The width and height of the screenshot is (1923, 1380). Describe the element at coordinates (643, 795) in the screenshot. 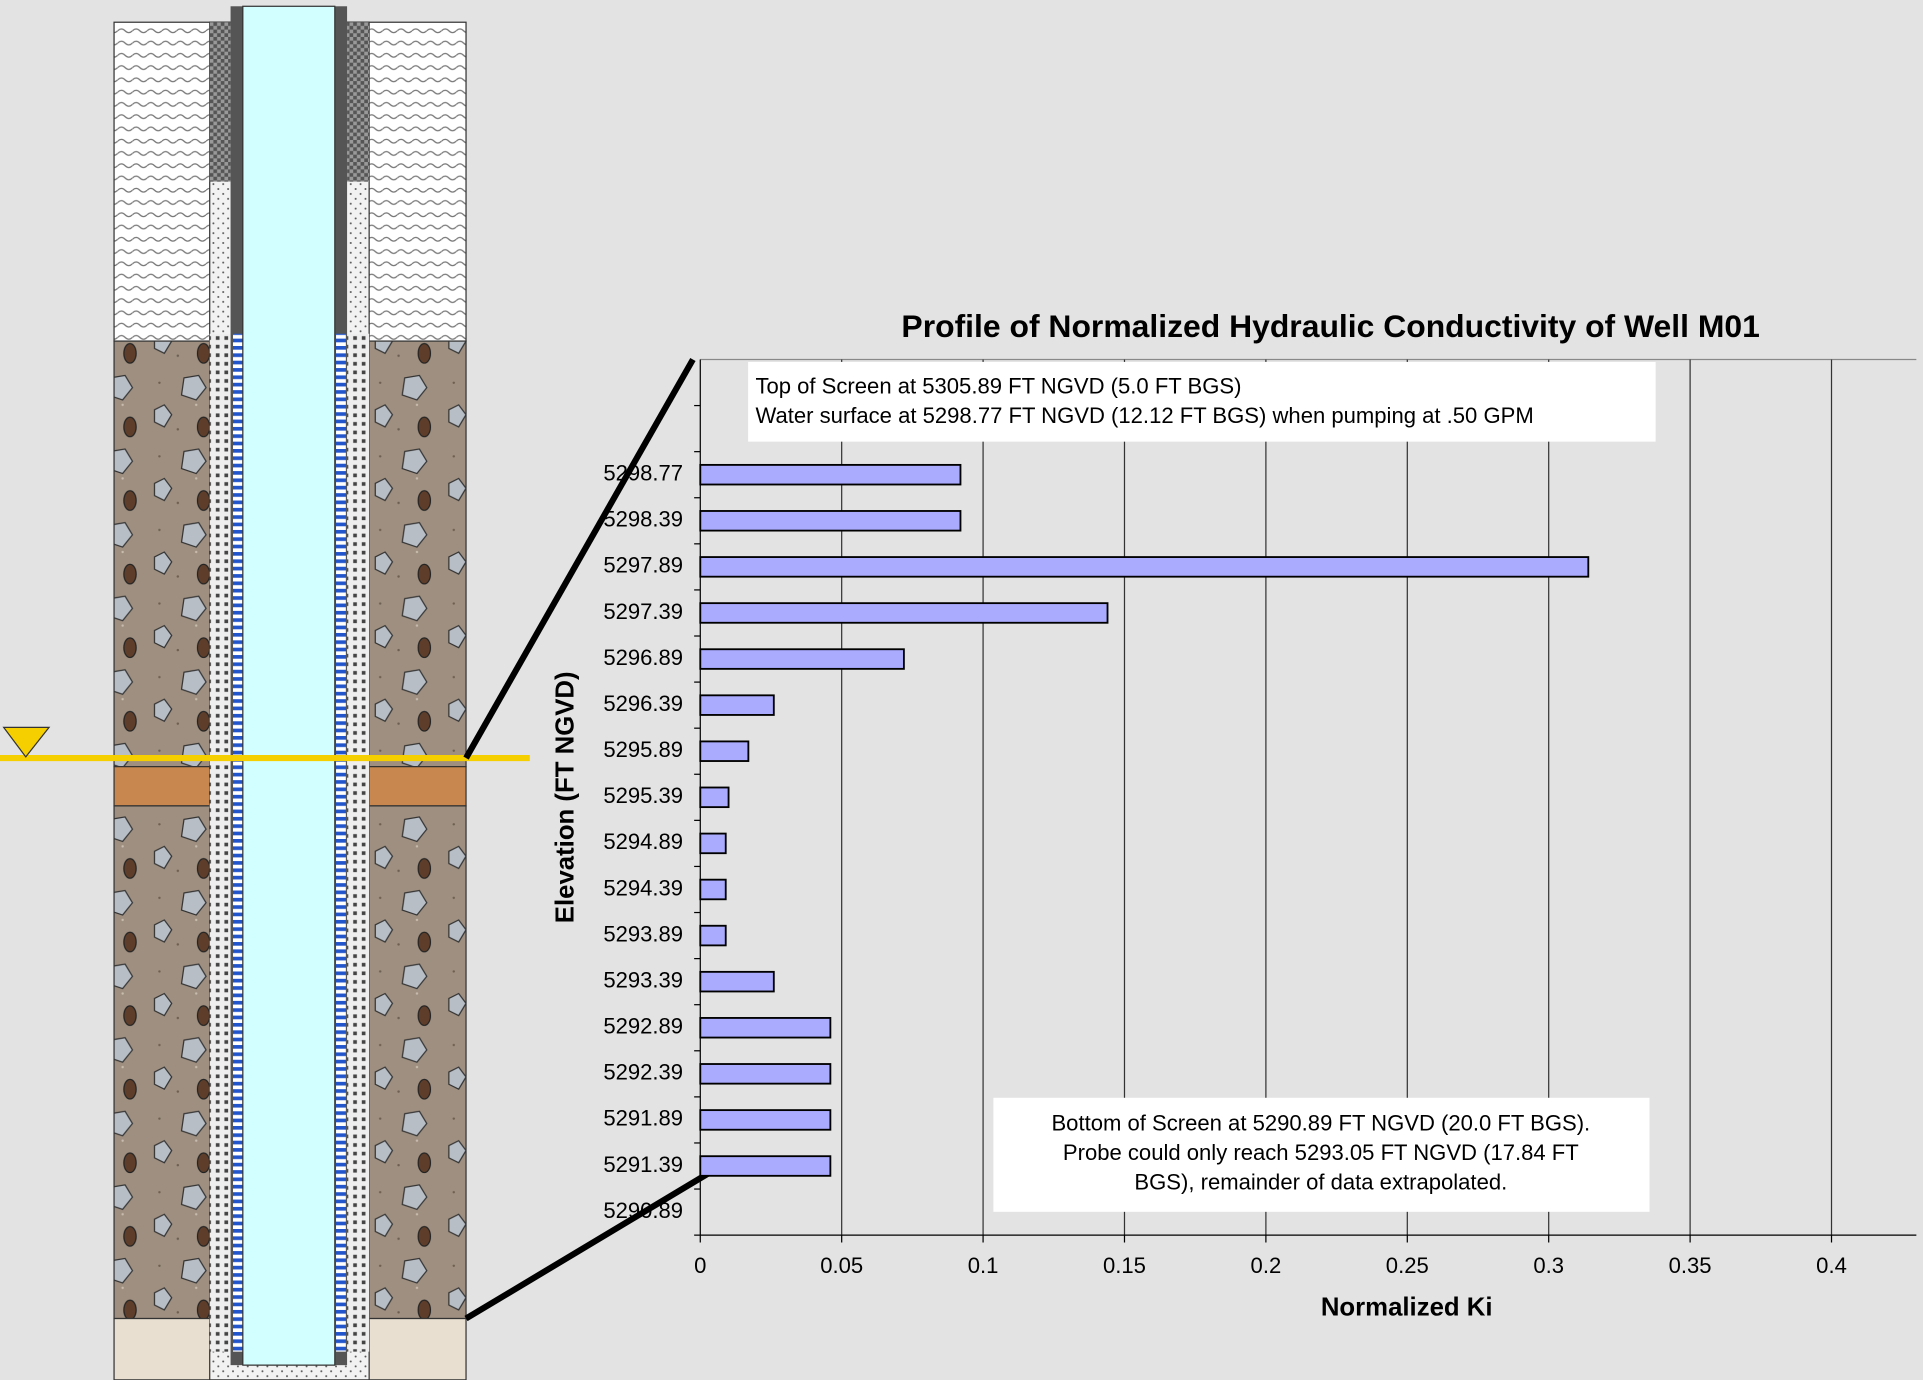

I see `y-tick-label: 5295.39` at that location.